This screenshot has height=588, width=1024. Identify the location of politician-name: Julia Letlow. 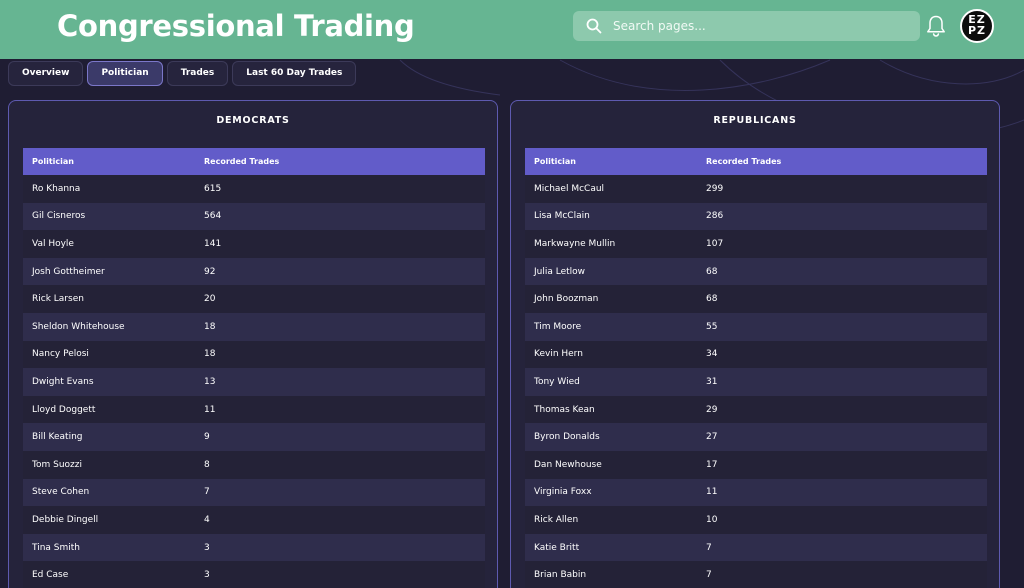
(560, 271).